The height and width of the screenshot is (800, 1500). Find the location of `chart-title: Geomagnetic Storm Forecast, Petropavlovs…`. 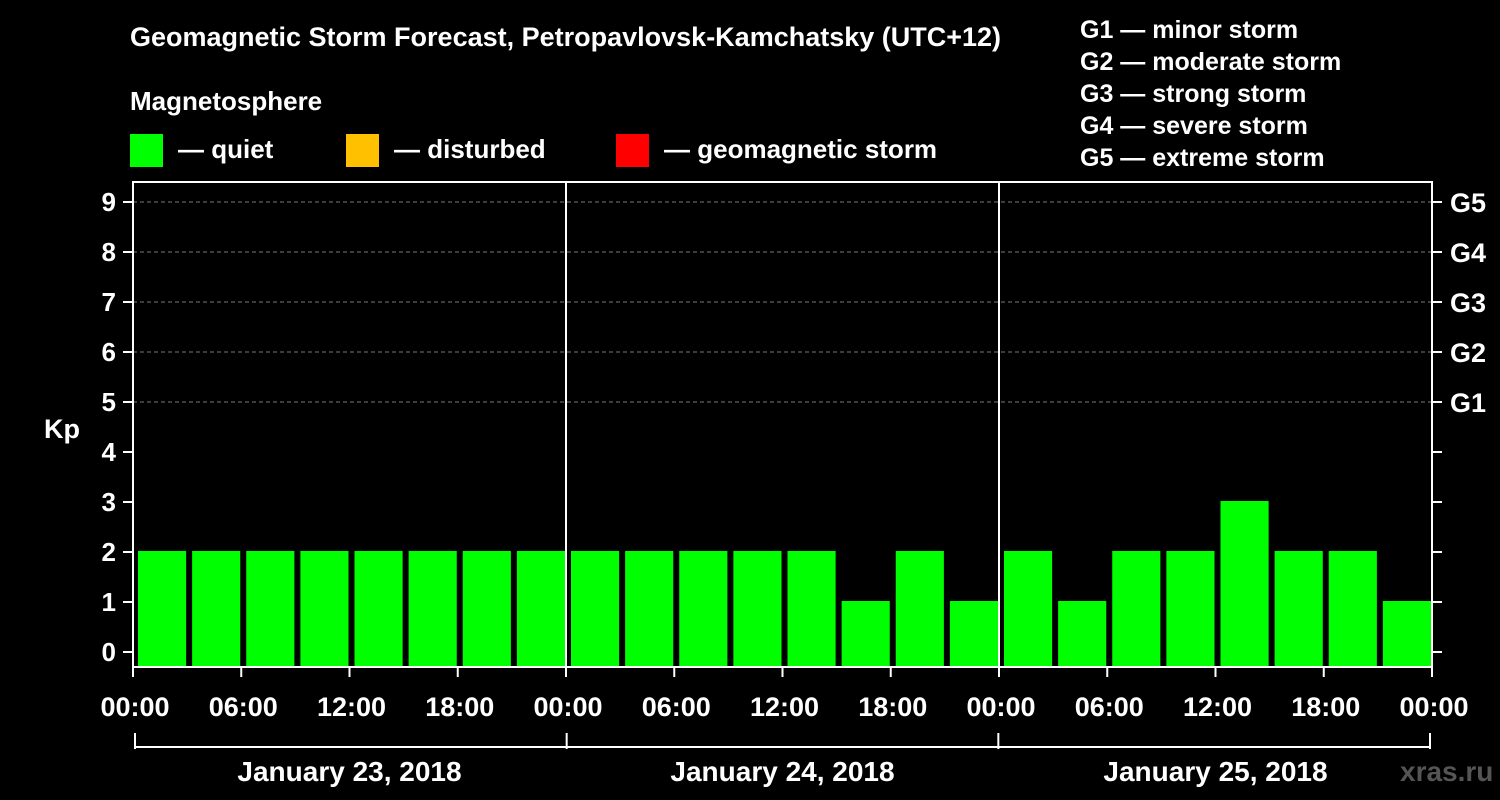

chart-title: Geomagnetic Storm Forecast, Petropavlovs… is located at coordinates (566, 37).